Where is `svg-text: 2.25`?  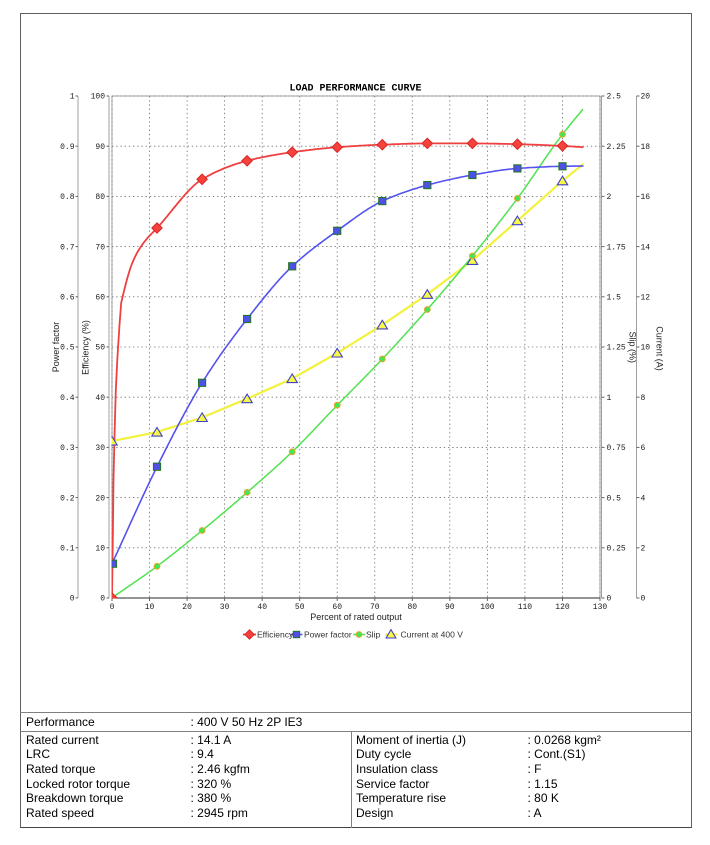 svg-text: 2.25 is located at coordinates (616, 147).